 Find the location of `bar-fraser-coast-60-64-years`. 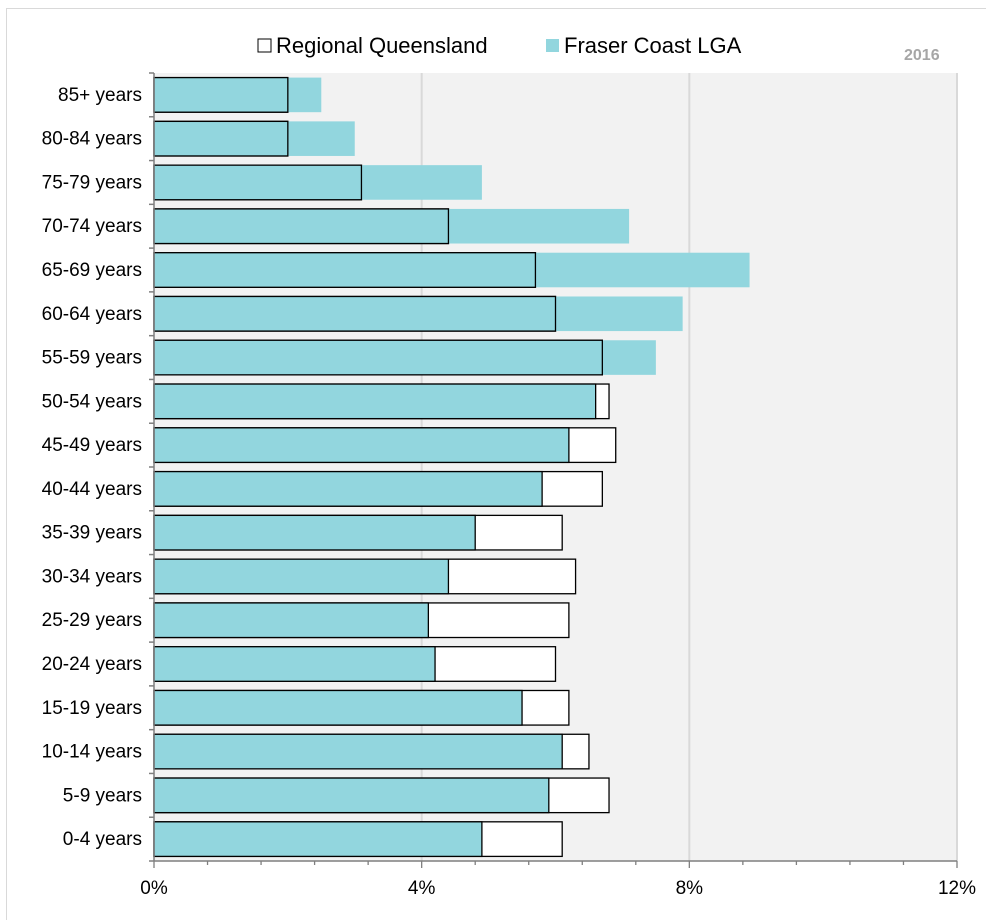

bar-fraser-coast-60-64-years is located at coordinates (418, 314).